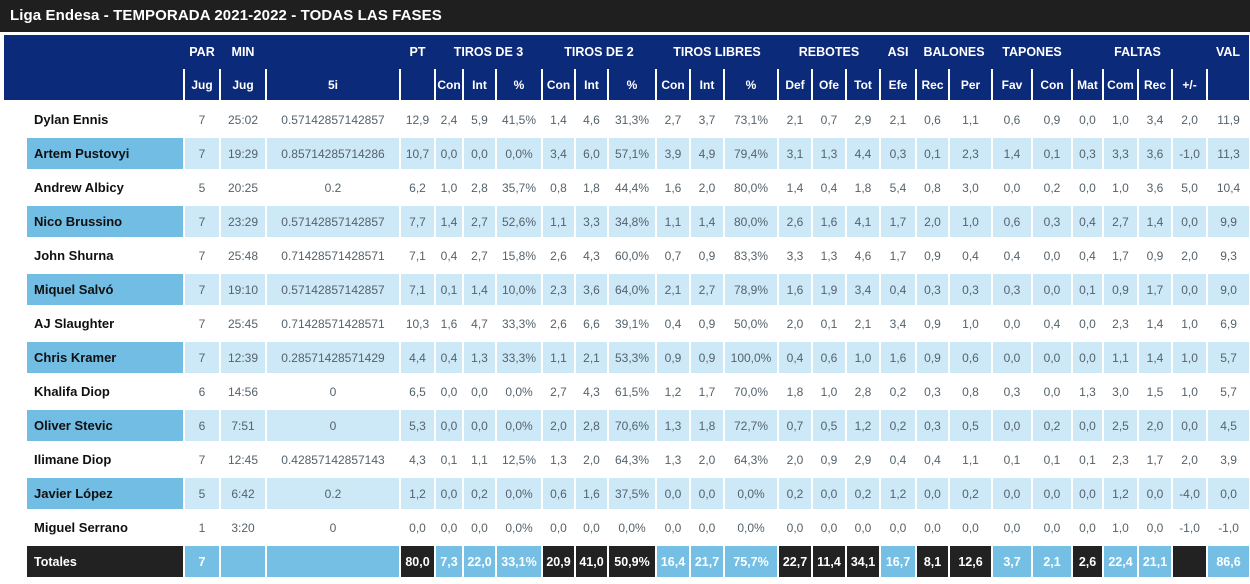 This screenshot has width=1250, height=584. What do you see at coordinates (558, 222) in the screenshot?
I see `stat-cell: 1,1` at bounding box center [558, 222].